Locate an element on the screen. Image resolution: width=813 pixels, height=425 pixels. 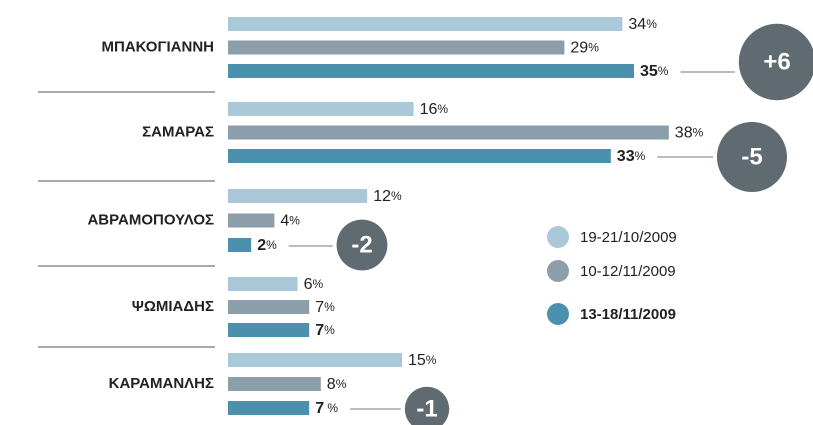
value-label: 12% is located at coordinates (387, 196).